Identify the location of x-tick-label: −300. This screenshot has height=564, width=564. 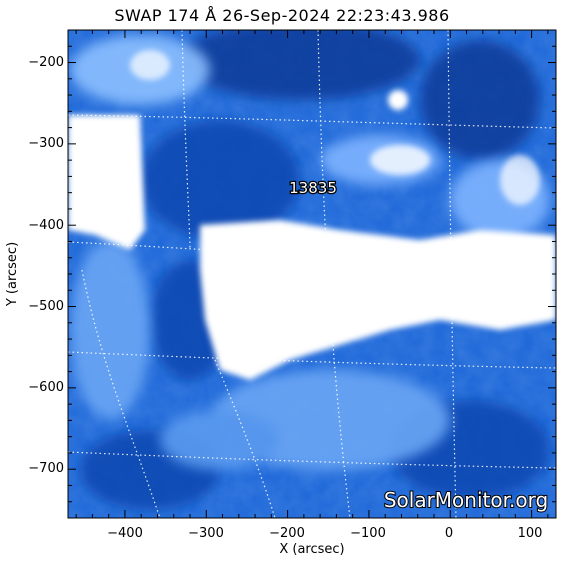
(206, 533).